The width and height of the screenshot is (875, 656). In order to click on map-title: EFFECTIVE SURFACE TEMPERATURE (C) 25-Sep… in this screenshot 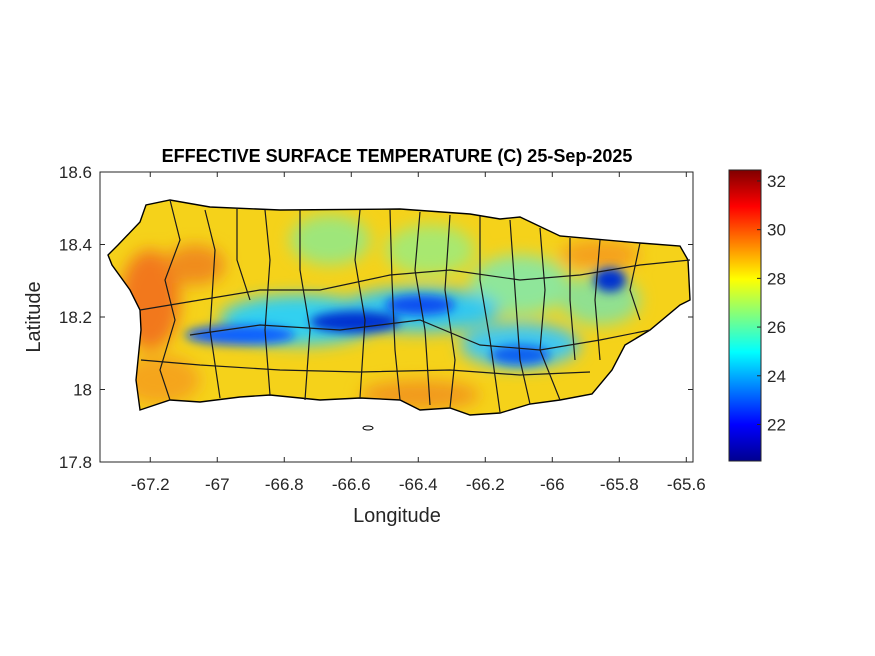, I will do `click(397, 156)`.